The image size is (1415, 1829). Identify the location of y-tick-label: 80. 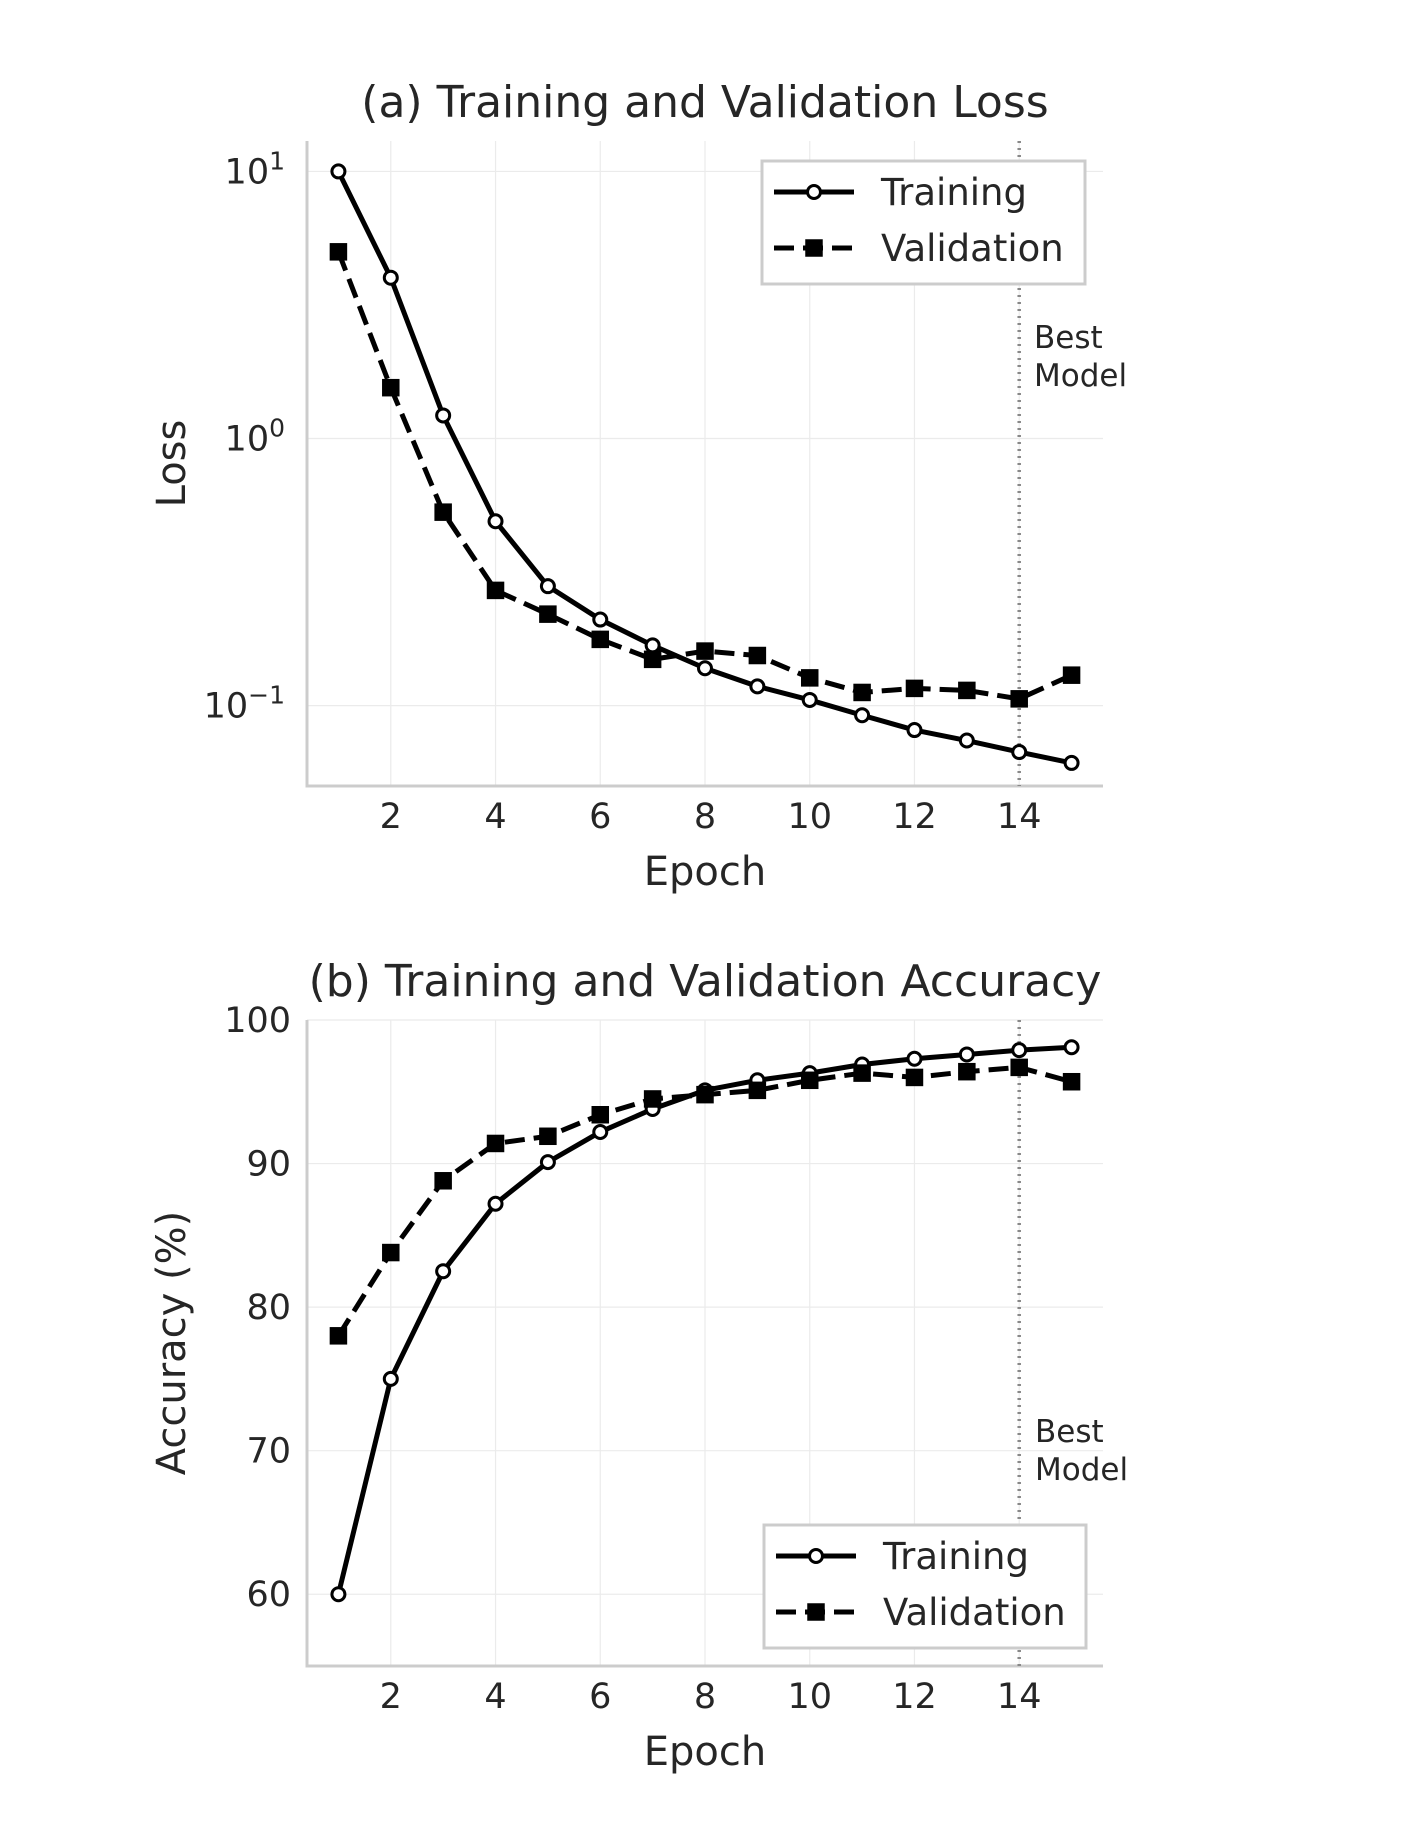
(268, 1308).